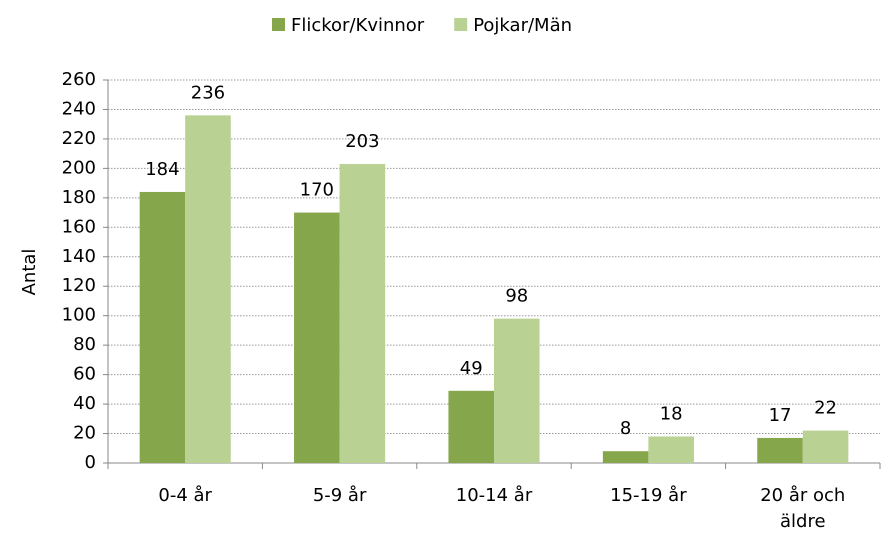 The image size is (891, 537). What do you see at coordinates (648, 495) in the screenshot?
I see `x-tick-label: 15-19 år` at bounding box center [648, 495].